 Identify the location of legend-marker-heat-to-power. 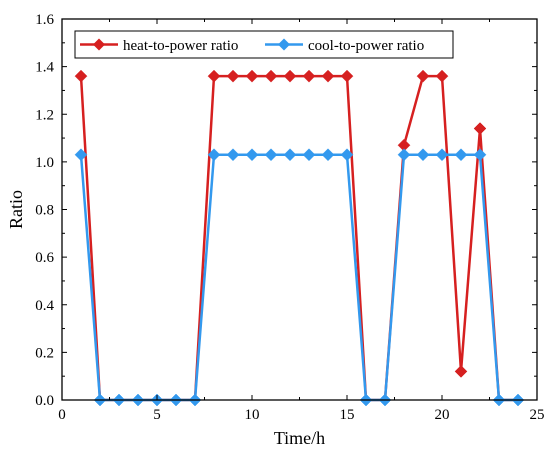
(99, 44).